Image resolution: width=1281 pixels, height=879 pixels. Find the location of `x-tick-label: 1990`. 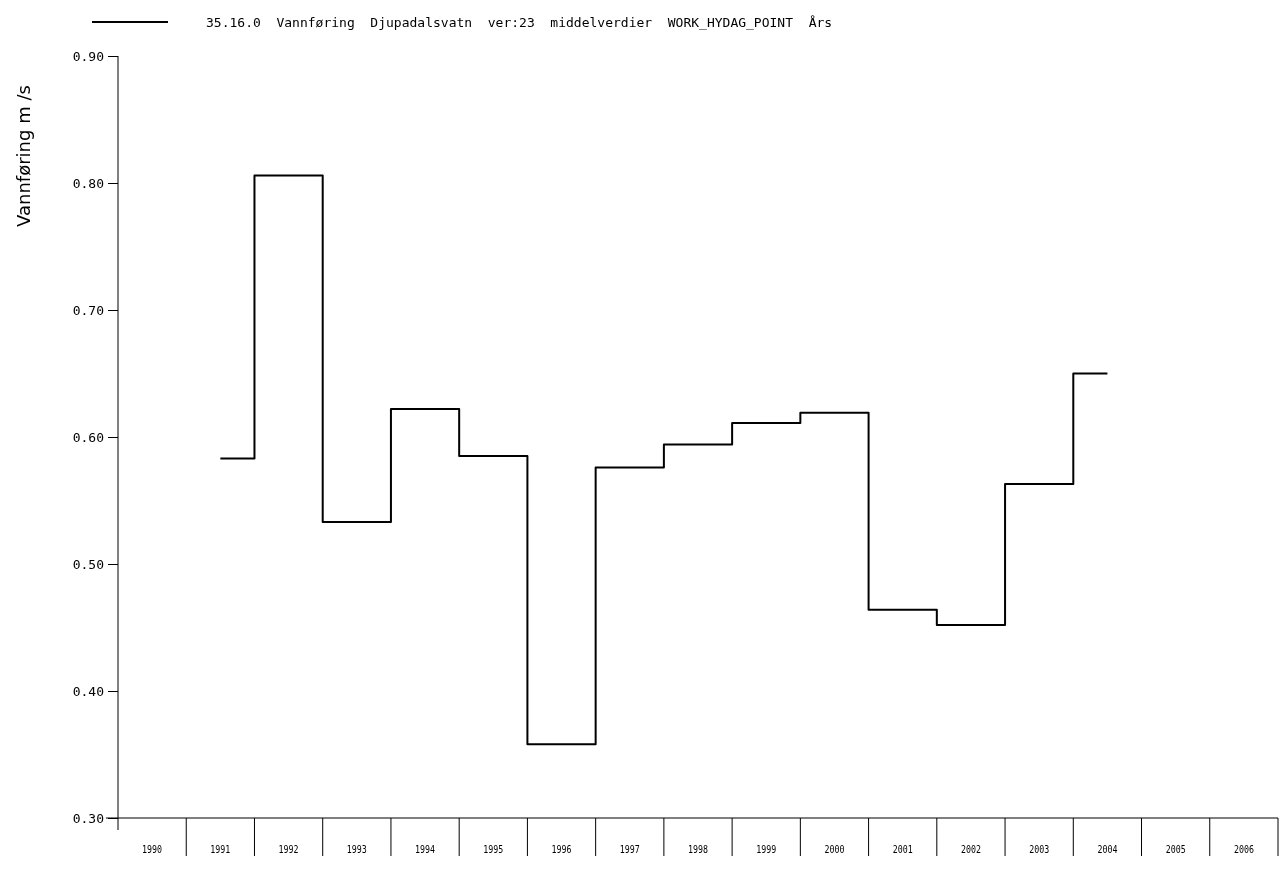

x-tick-label: 1990 is located at coordinates (155, 849).